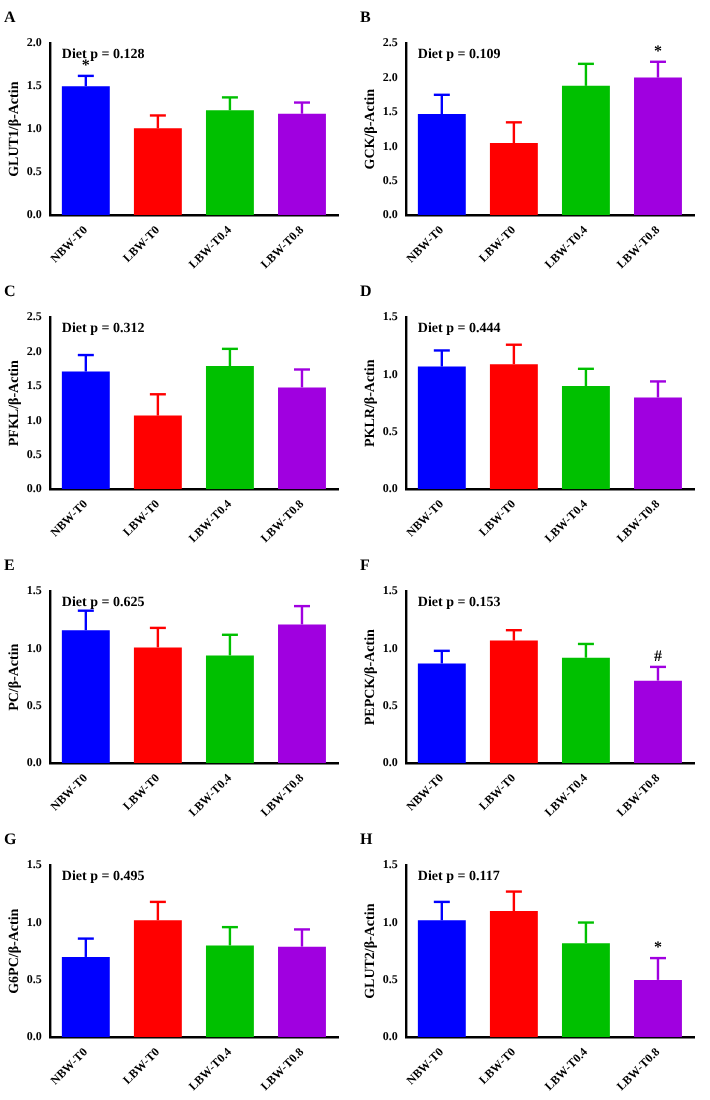 This screenshot has width=710, height=1100. I want to click on annotation: #, so click(657, 656).